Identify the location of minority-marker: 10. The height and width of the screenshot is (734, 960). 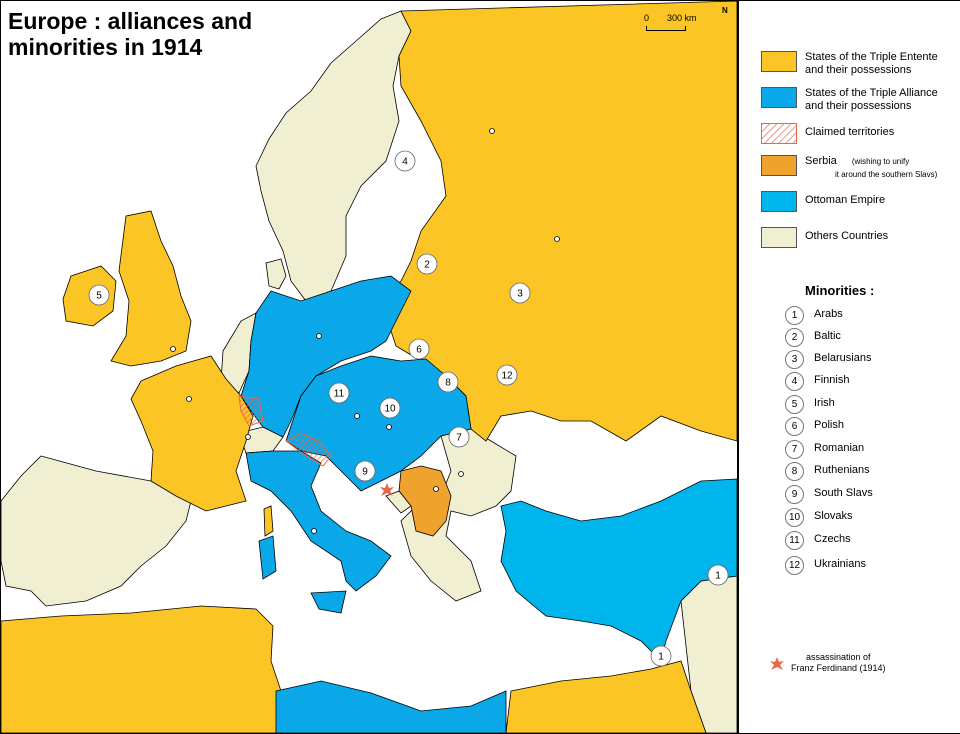
(390, 408).